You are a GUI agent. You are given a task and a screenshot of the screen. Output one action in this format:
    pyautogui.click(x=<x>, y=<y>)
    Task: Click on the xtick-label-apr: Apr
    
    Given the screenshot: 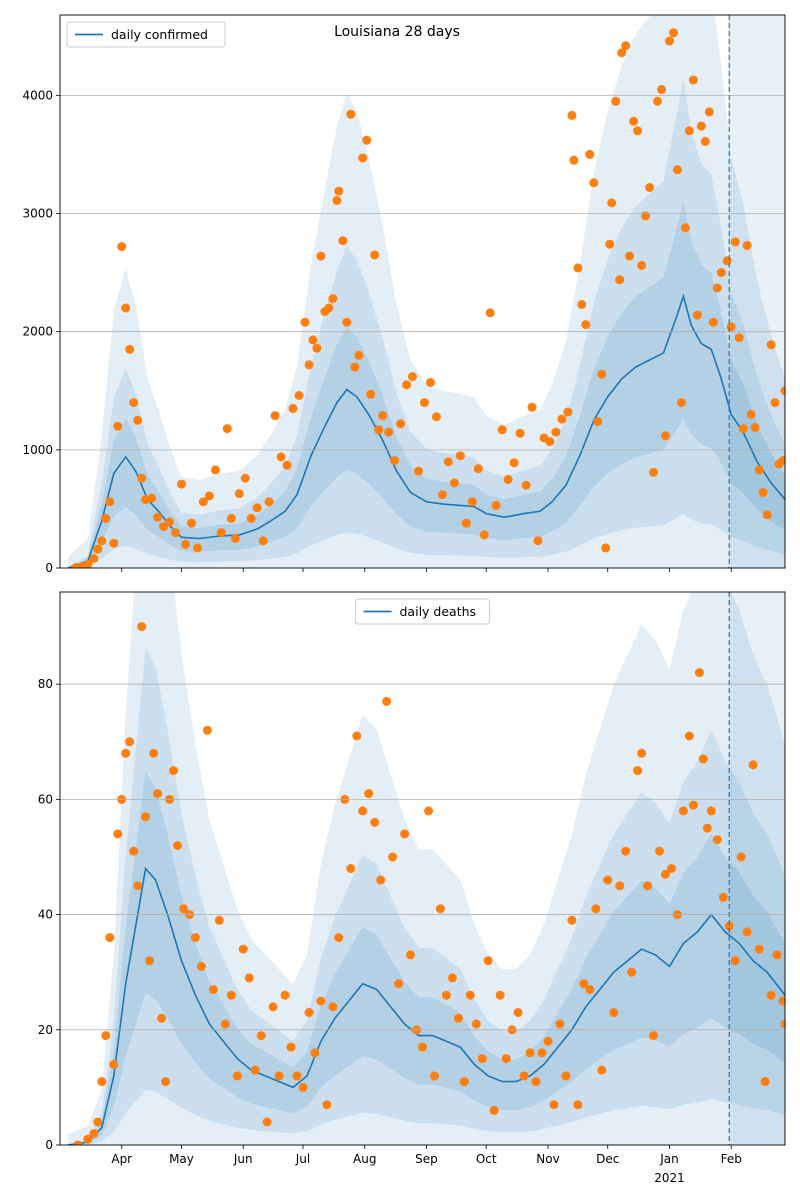 What is the action you would take?
    pyautogui.click(x=121, y=1159)
    